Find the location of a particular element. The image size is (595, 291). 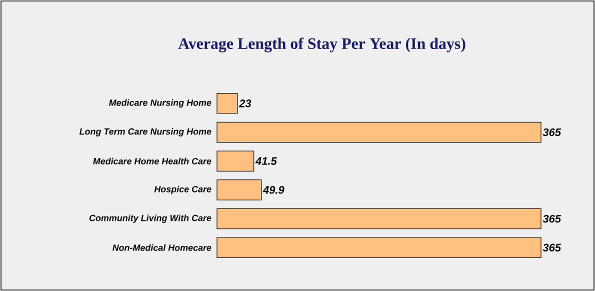

y-tick-label: Medicare Nursing Home is located at coordinates (160, 103).